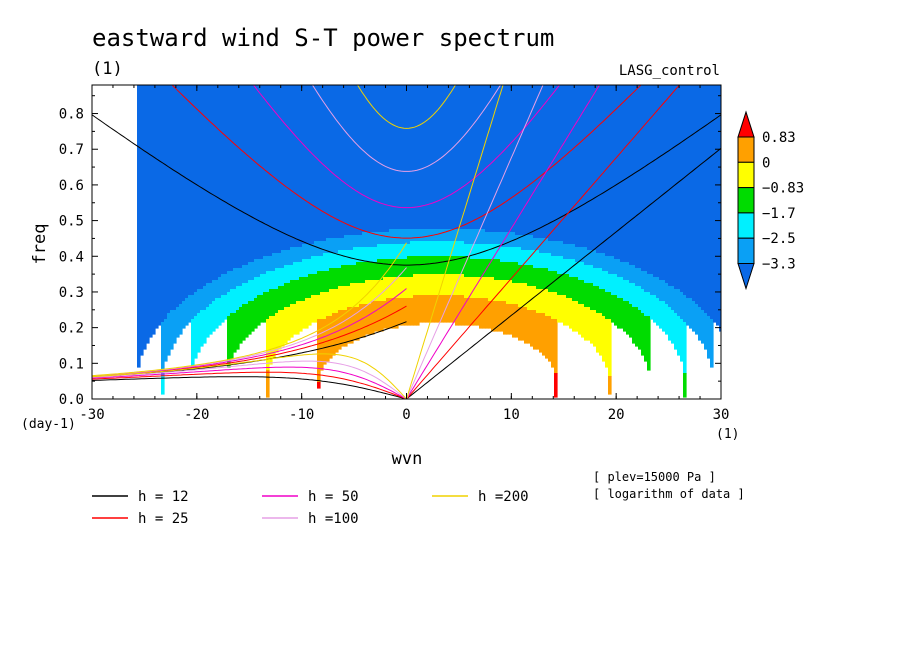 The image size is (904, 654). What do you see at coordinates (727, 434) in the screenshot?
I see `x-axis-unit: (1)` at bounding box center [727, 434].